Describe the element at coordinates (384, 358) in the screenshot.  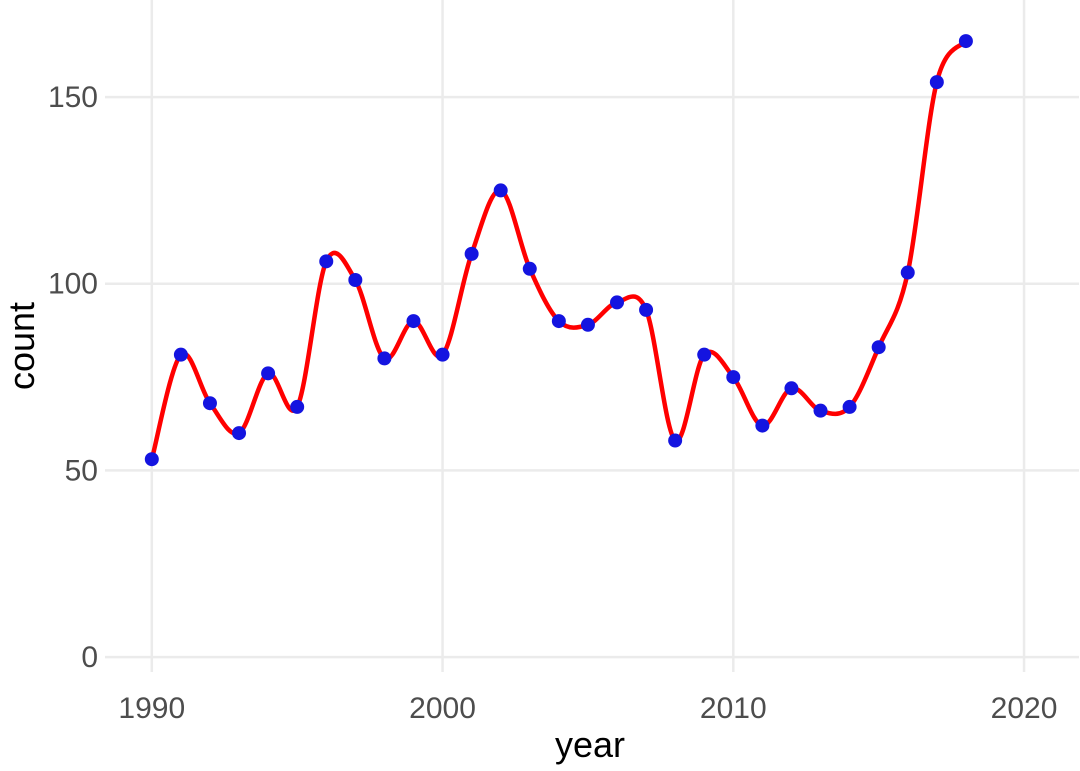
I see `data-point-1998` at that location.